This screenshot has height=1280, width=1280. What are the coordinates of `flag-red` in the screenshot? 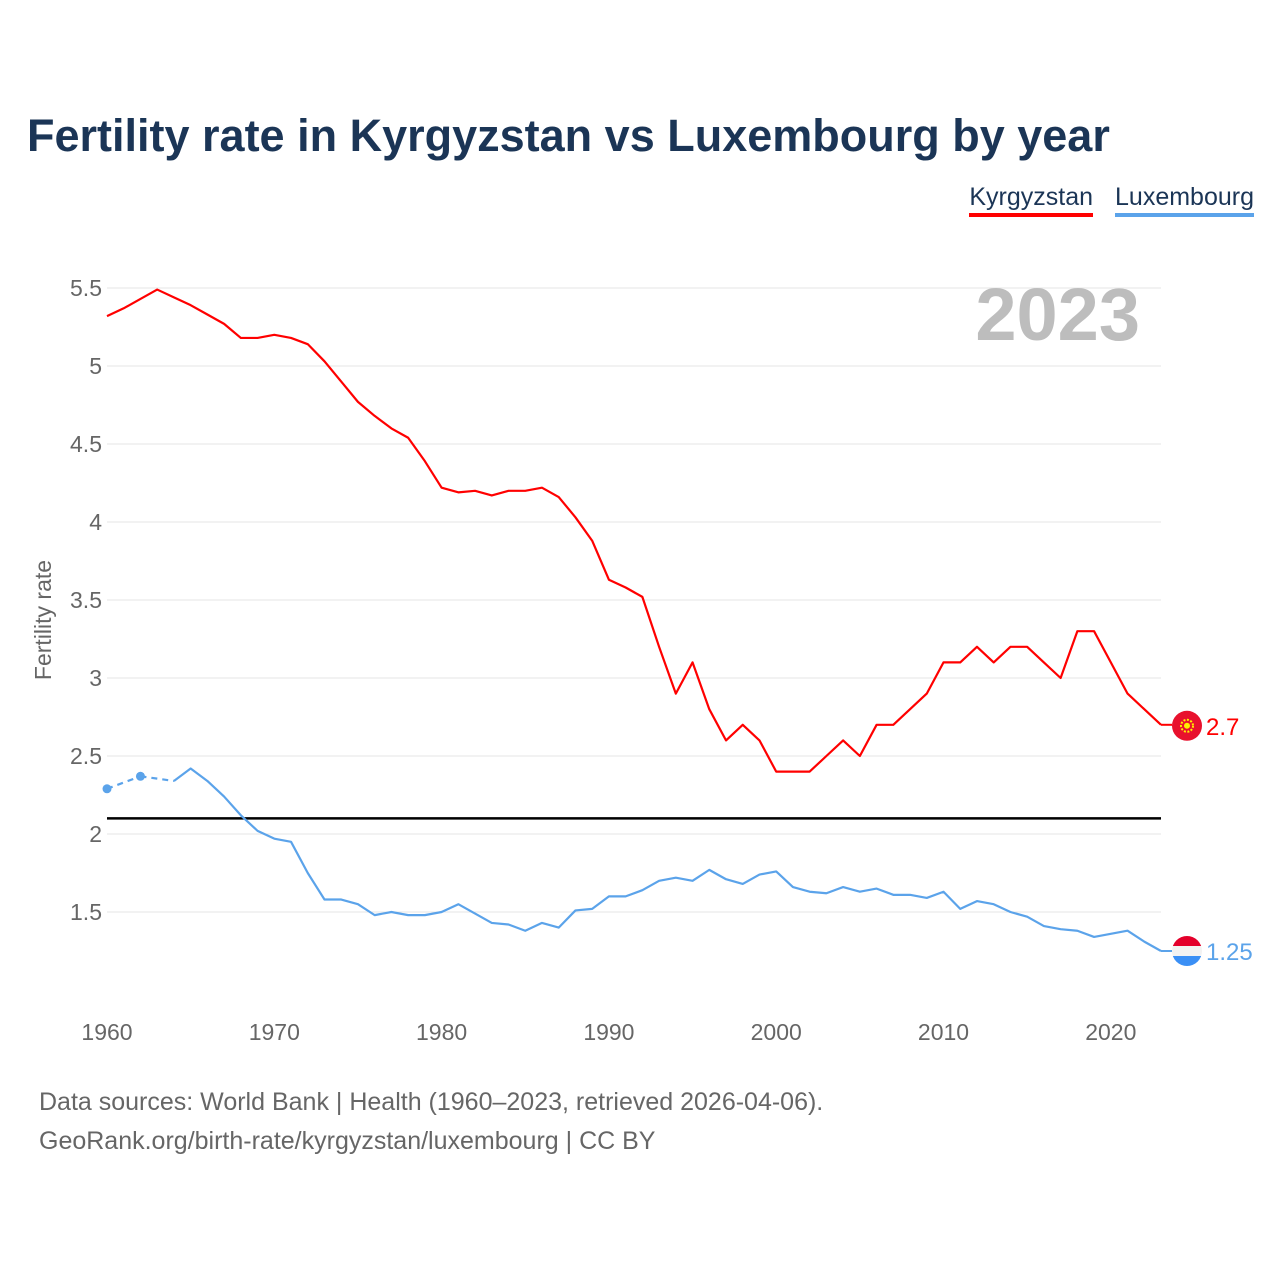 It's located at (1187, 941).